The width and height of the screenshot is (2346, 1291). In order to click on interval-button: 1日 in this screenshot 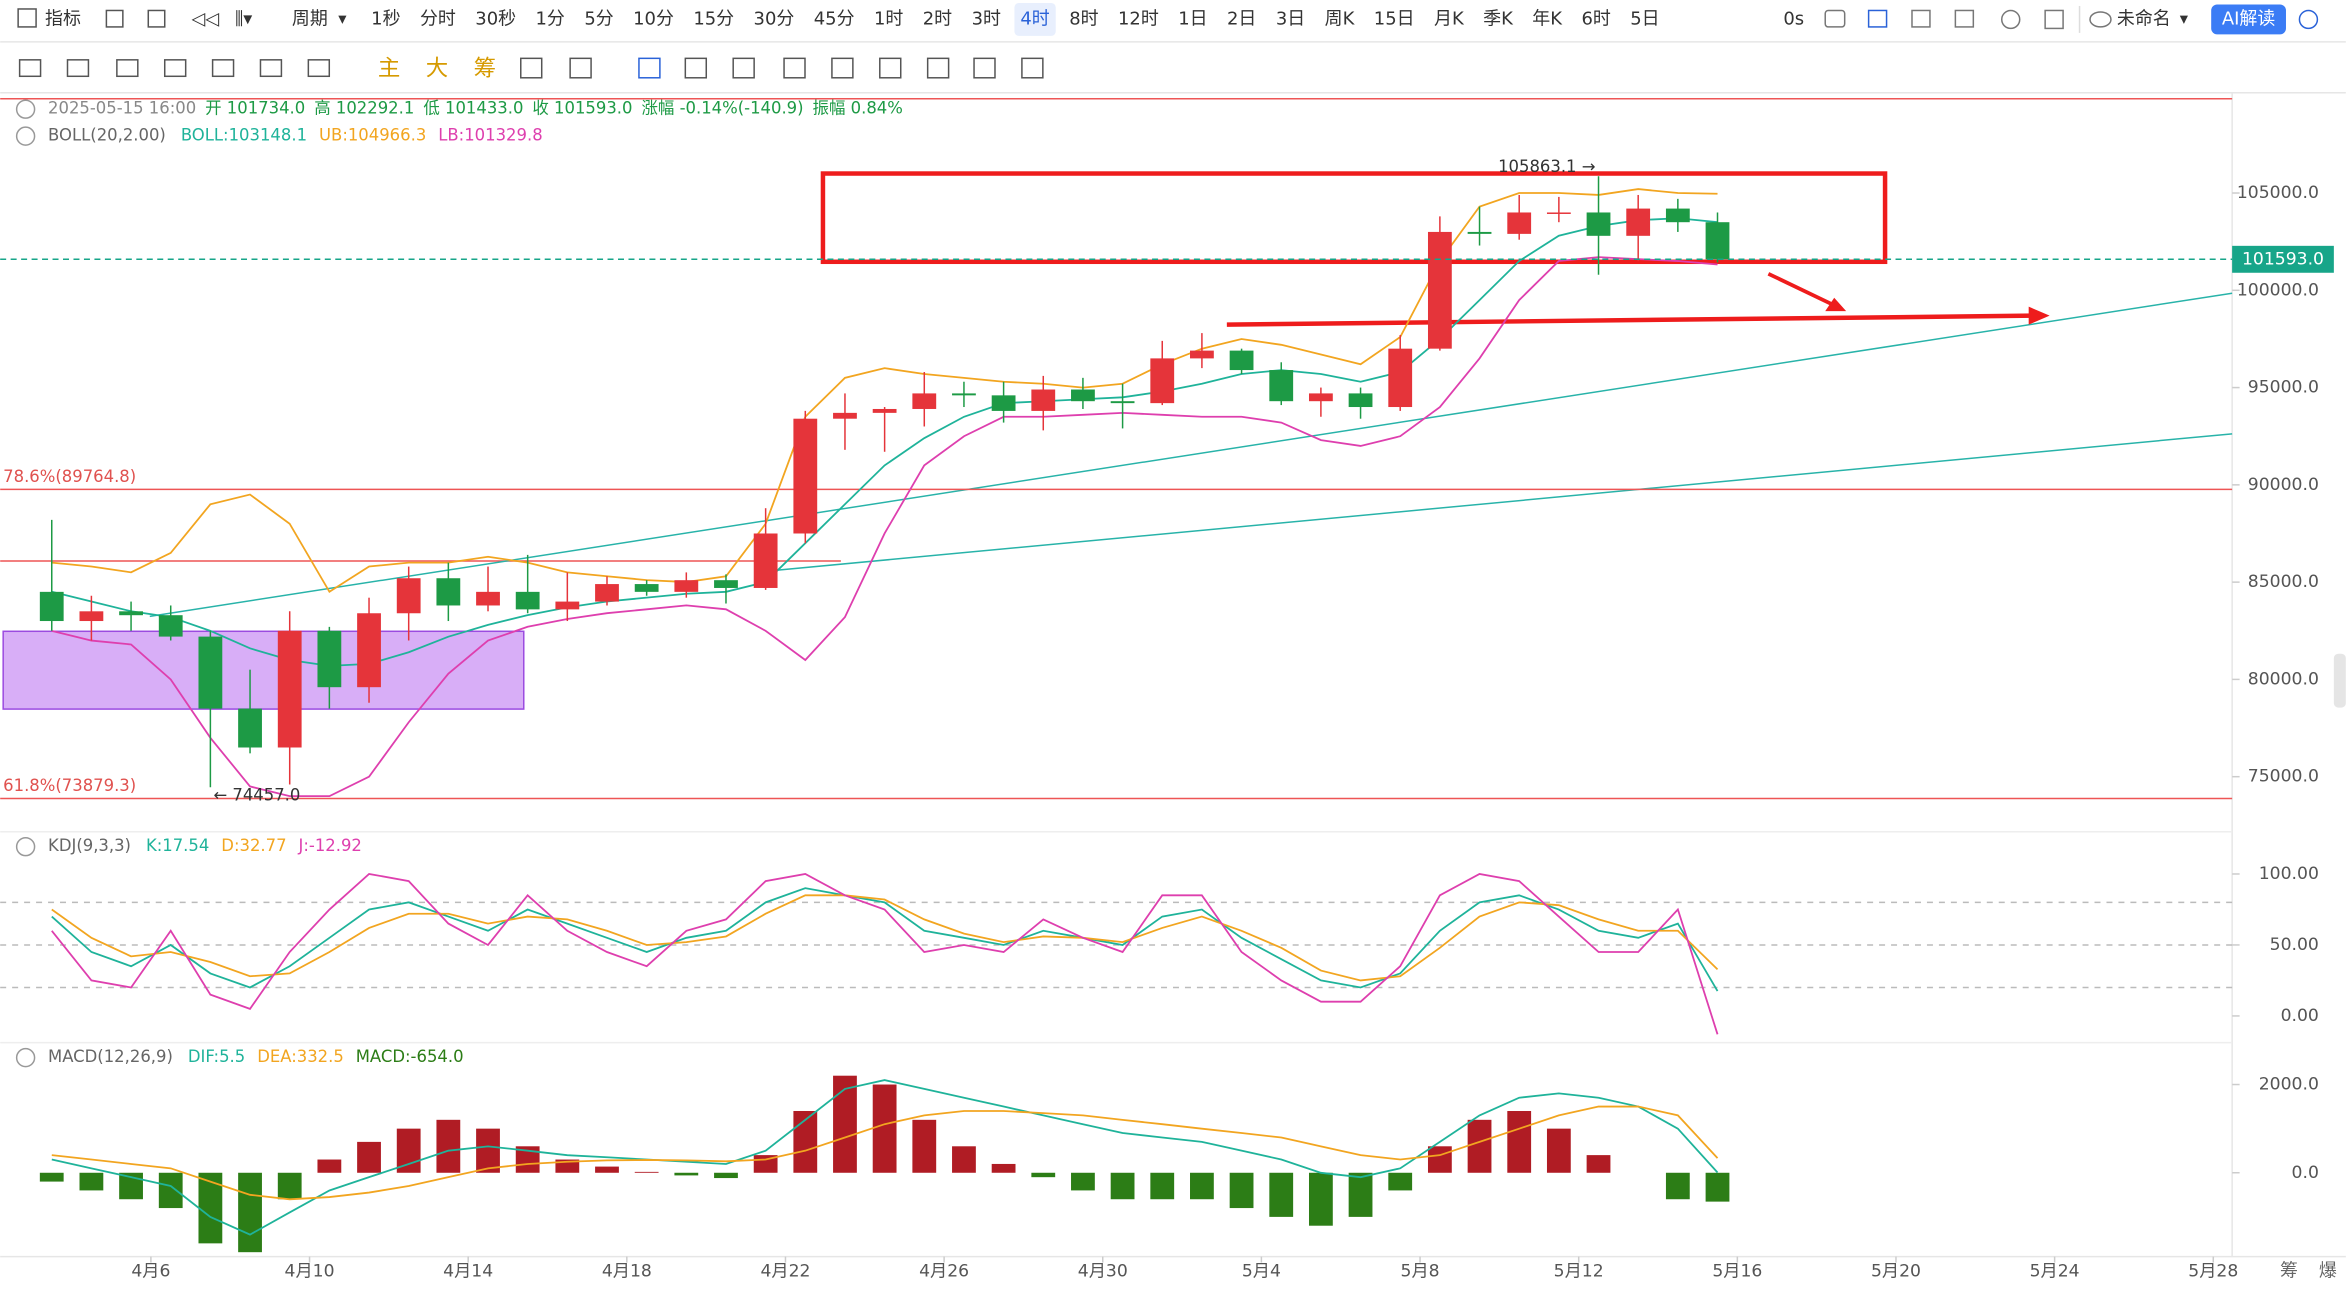, I will do `click(1192, 18)`.